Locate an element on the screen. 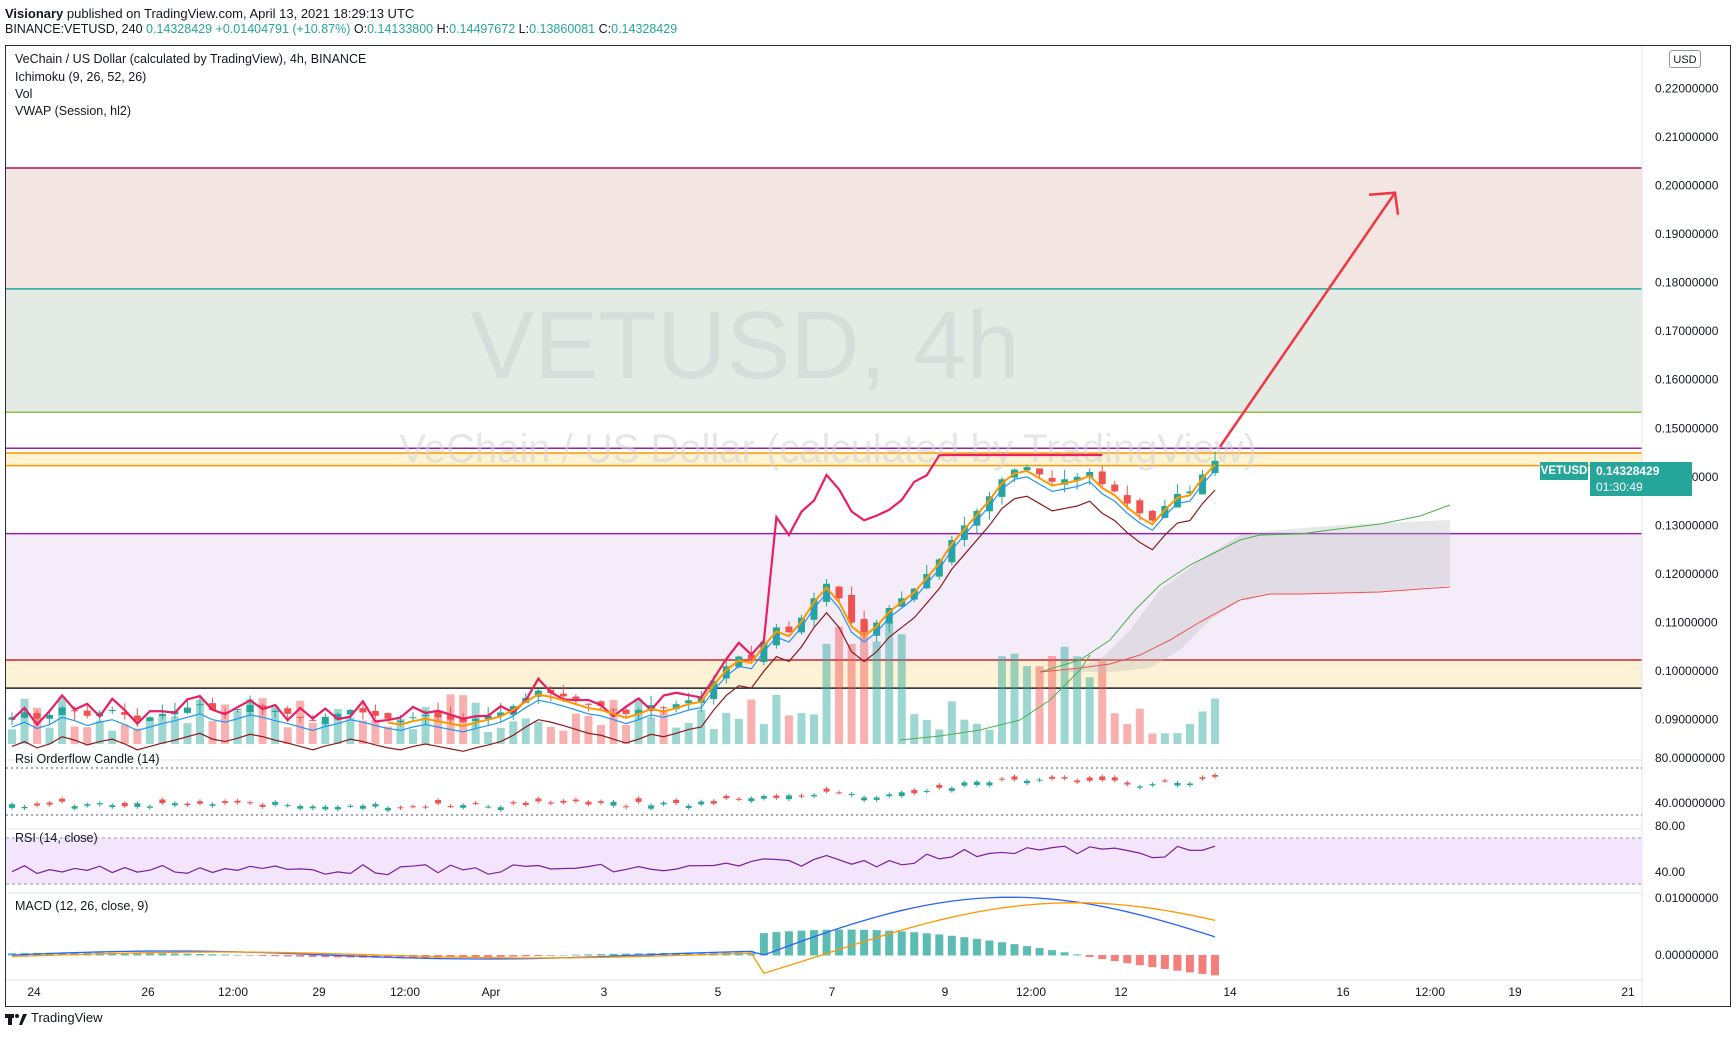 The width and height of the screenshot is (1736, 1041). price-tick-label: 0.22000000 is located at coordinates (1687, 88).